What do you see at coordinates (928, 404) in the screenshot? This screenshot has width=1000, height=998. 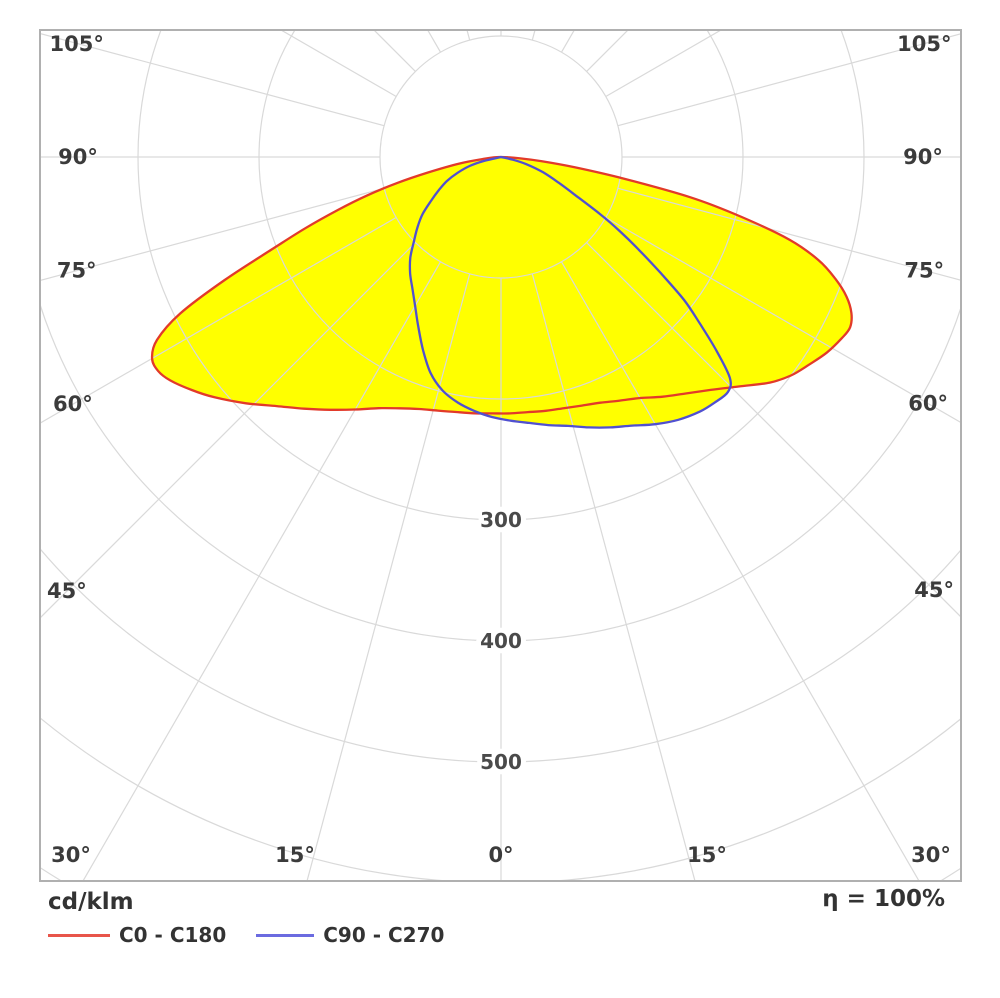 I see `angle-tick-label-60: 60°` at bounding box center [928, 404].